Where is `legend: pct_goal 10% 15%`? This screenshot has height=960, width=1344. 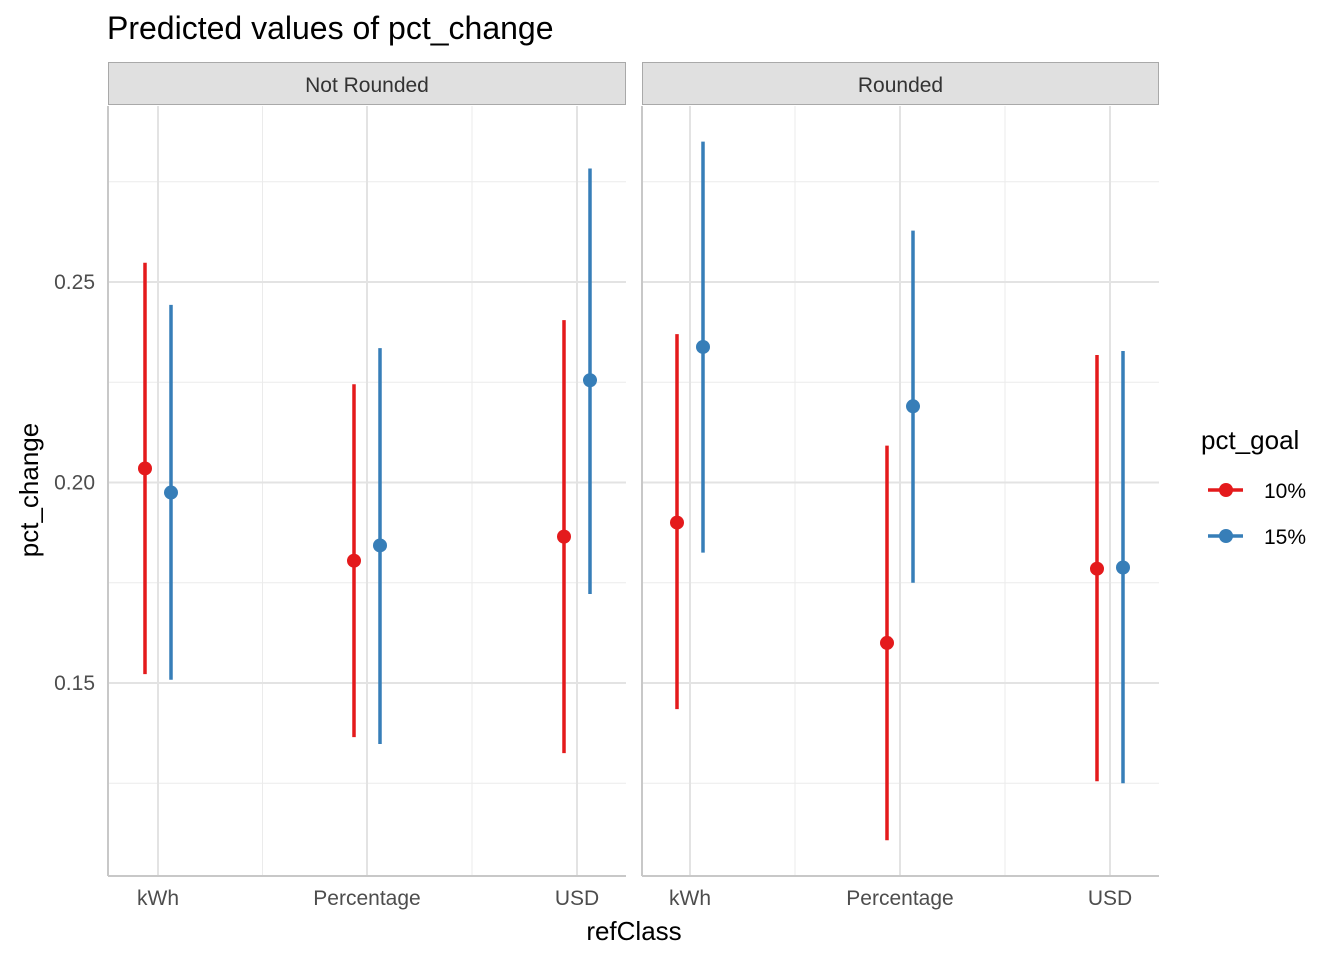
legend: pct_goal 10% 15% is located at coordinates (1253, 487).